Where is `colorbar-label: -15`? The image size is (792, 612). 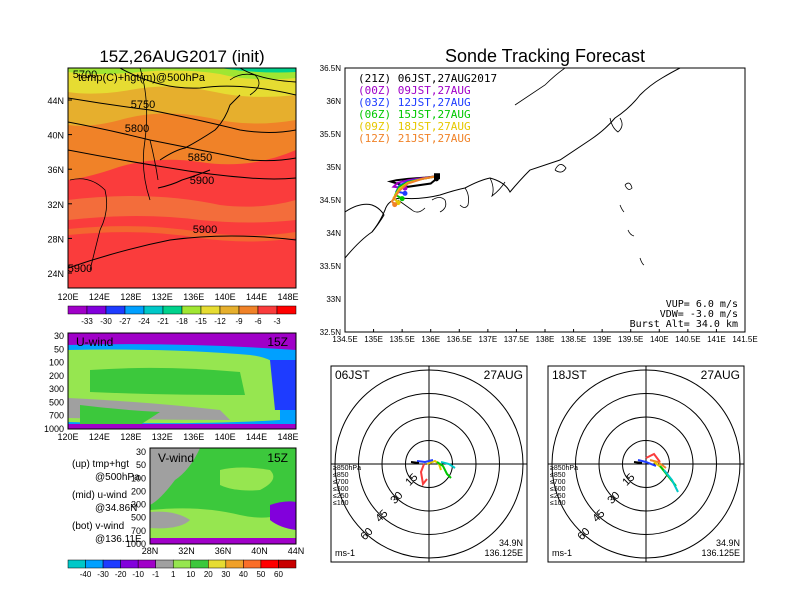
colorbar-label: -15 is located at coordinates (201, 321).